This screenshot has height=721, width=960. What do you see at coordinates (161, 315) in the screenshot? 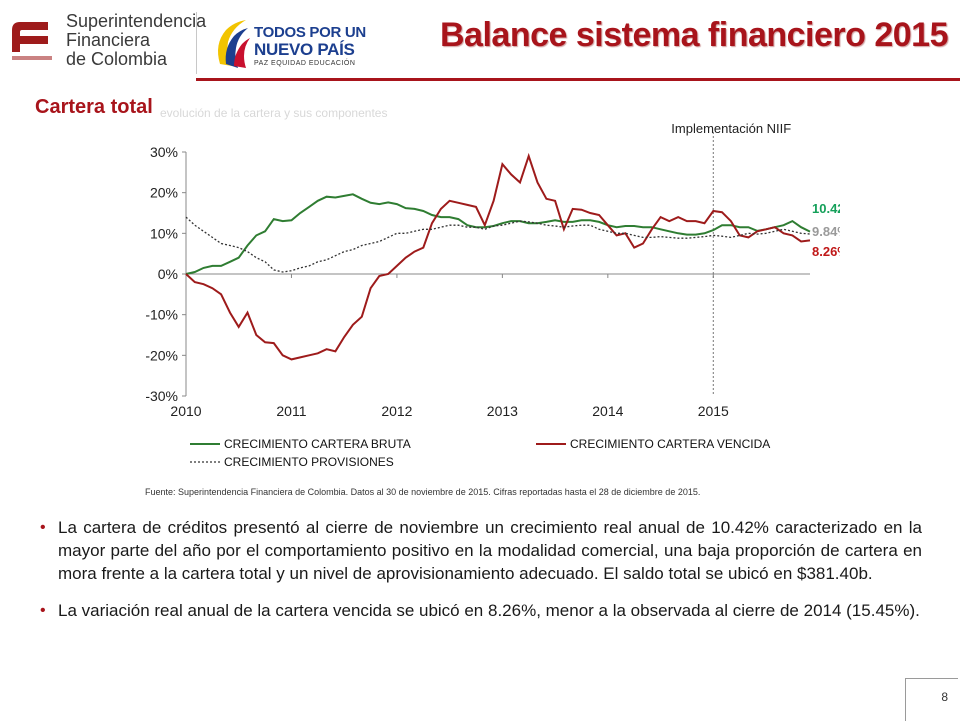
I see `y-tick-label: -10%` at bounding box center [161, 315].